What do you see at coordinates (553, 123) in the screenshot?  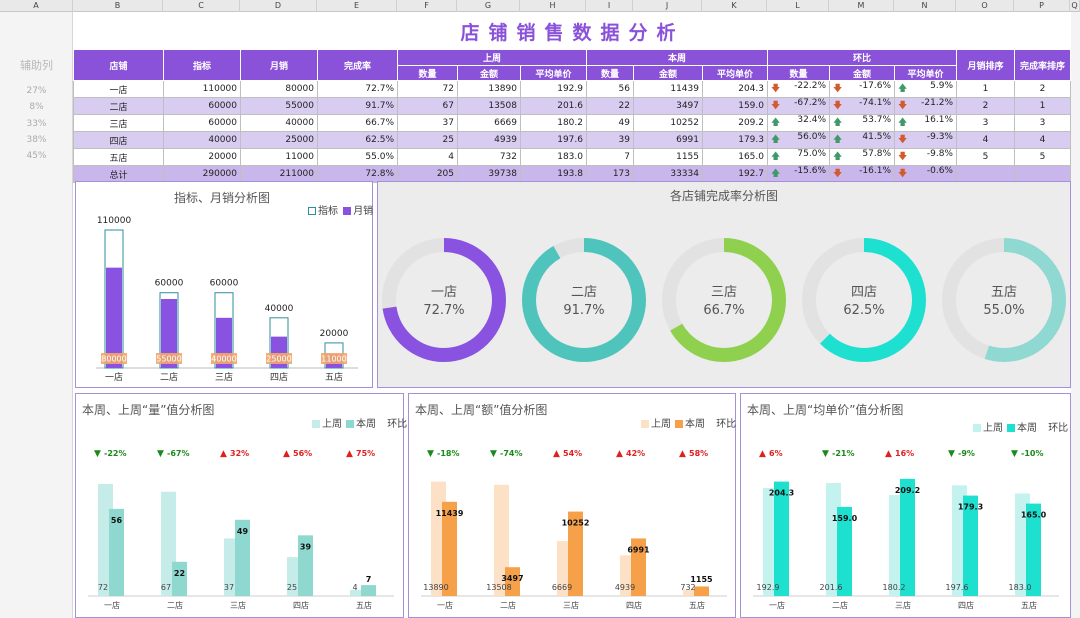 I see `cell-lw-avg: 180.2` at bounding box center [553, 123].